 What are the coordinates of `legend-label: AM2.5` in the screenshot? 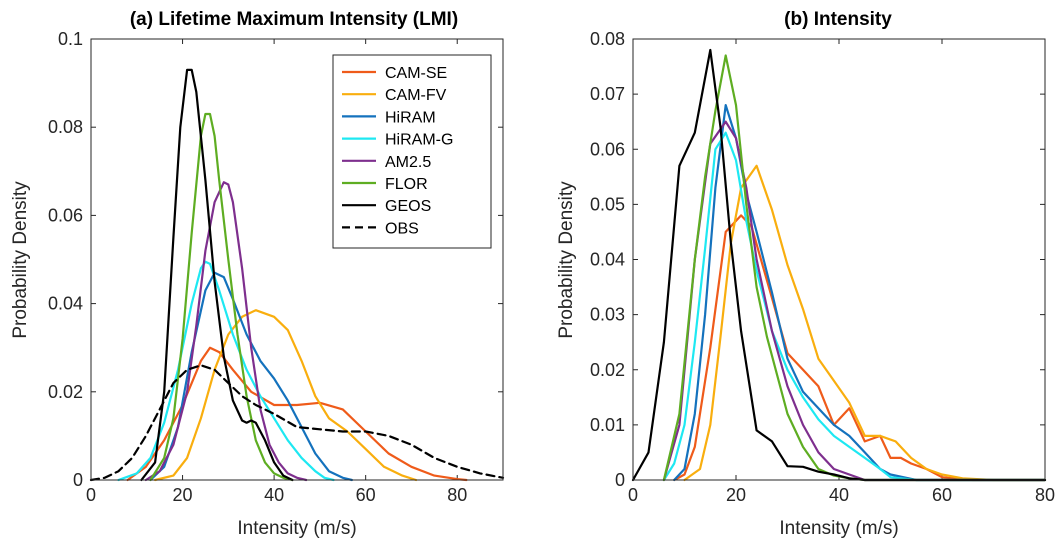 It's located at (408, 162).